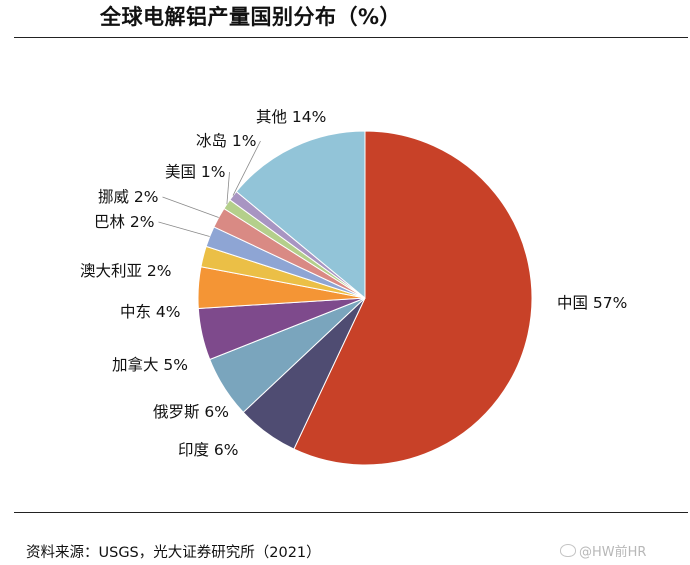 The height and width of the screenshot is (565, 690). Describe the element at coordinates (128, 197) in the screenshot. I see `slice-label: 挪威 2%` at that location.